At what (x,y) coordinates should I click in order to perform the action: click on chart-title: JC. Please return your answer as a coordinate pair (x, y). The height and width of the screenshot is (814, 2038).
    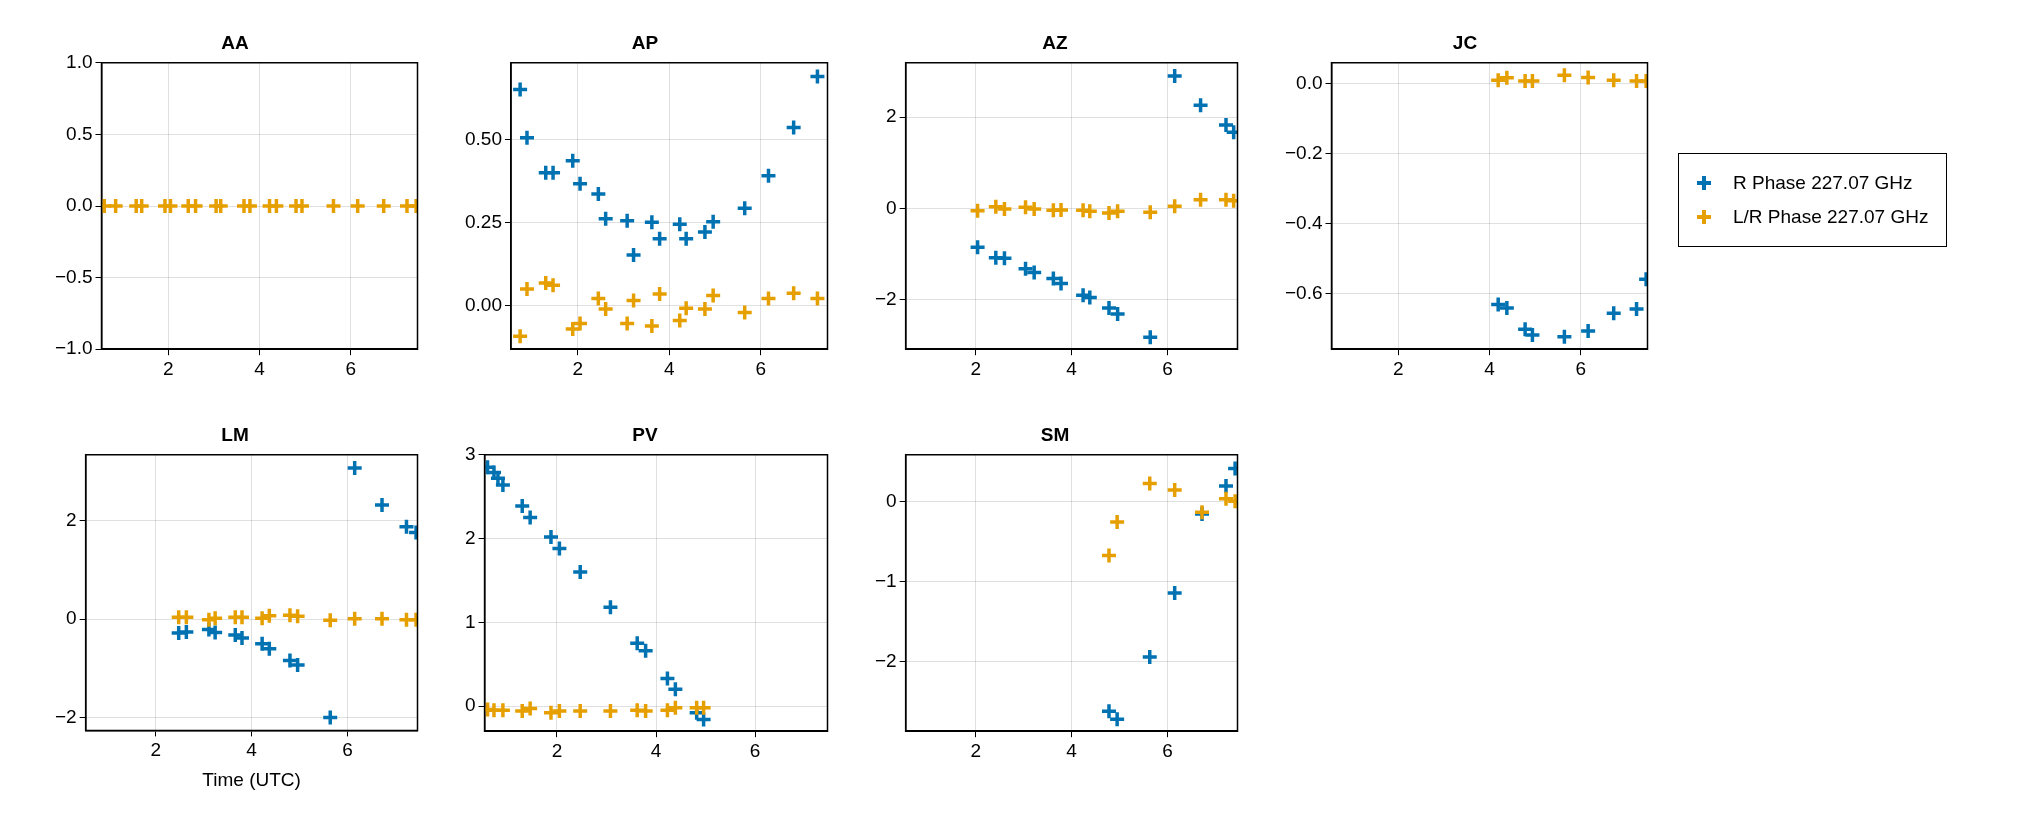
    Looking at the image, I should click on (1465, 42).